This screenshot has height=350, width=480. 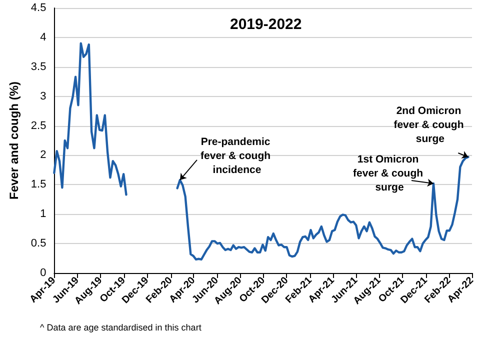 What do you see at coordinates (237, 156) in the screenshot?
I see `annotation: Pre-pandemic fever & cough incidence` at bounding box center [237, 156].